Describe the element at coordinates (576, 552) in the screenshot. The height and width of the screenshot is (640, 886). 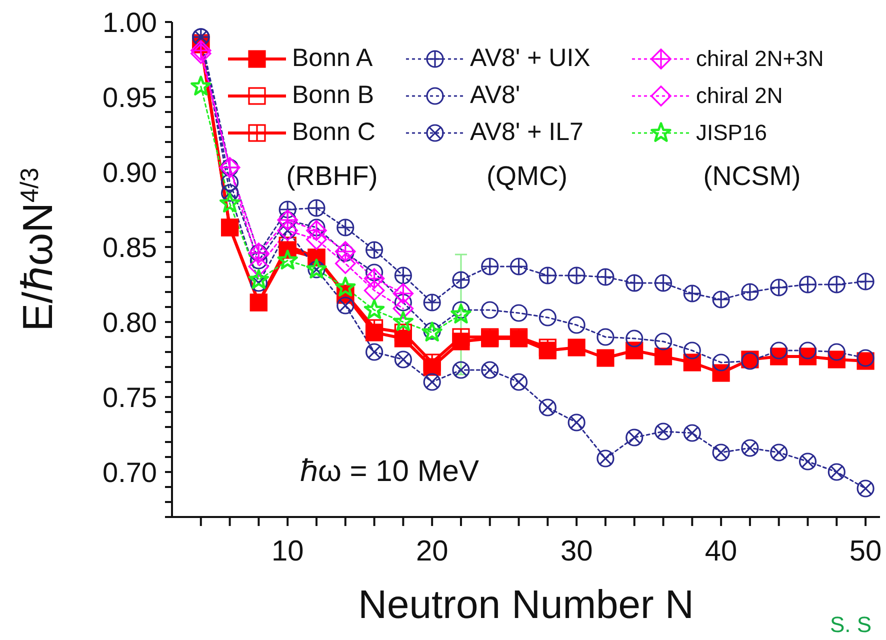
I see `x-tick-label: 30` at that location.